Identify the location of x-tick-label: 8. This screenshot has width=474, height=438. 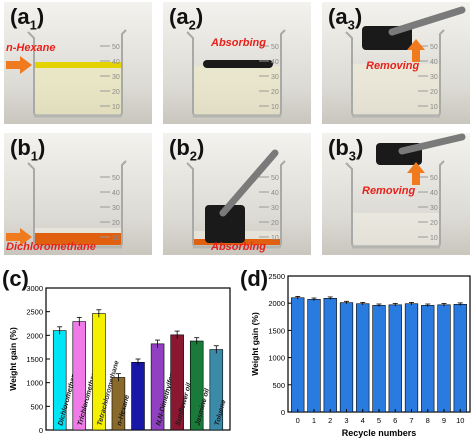
(428, 420).